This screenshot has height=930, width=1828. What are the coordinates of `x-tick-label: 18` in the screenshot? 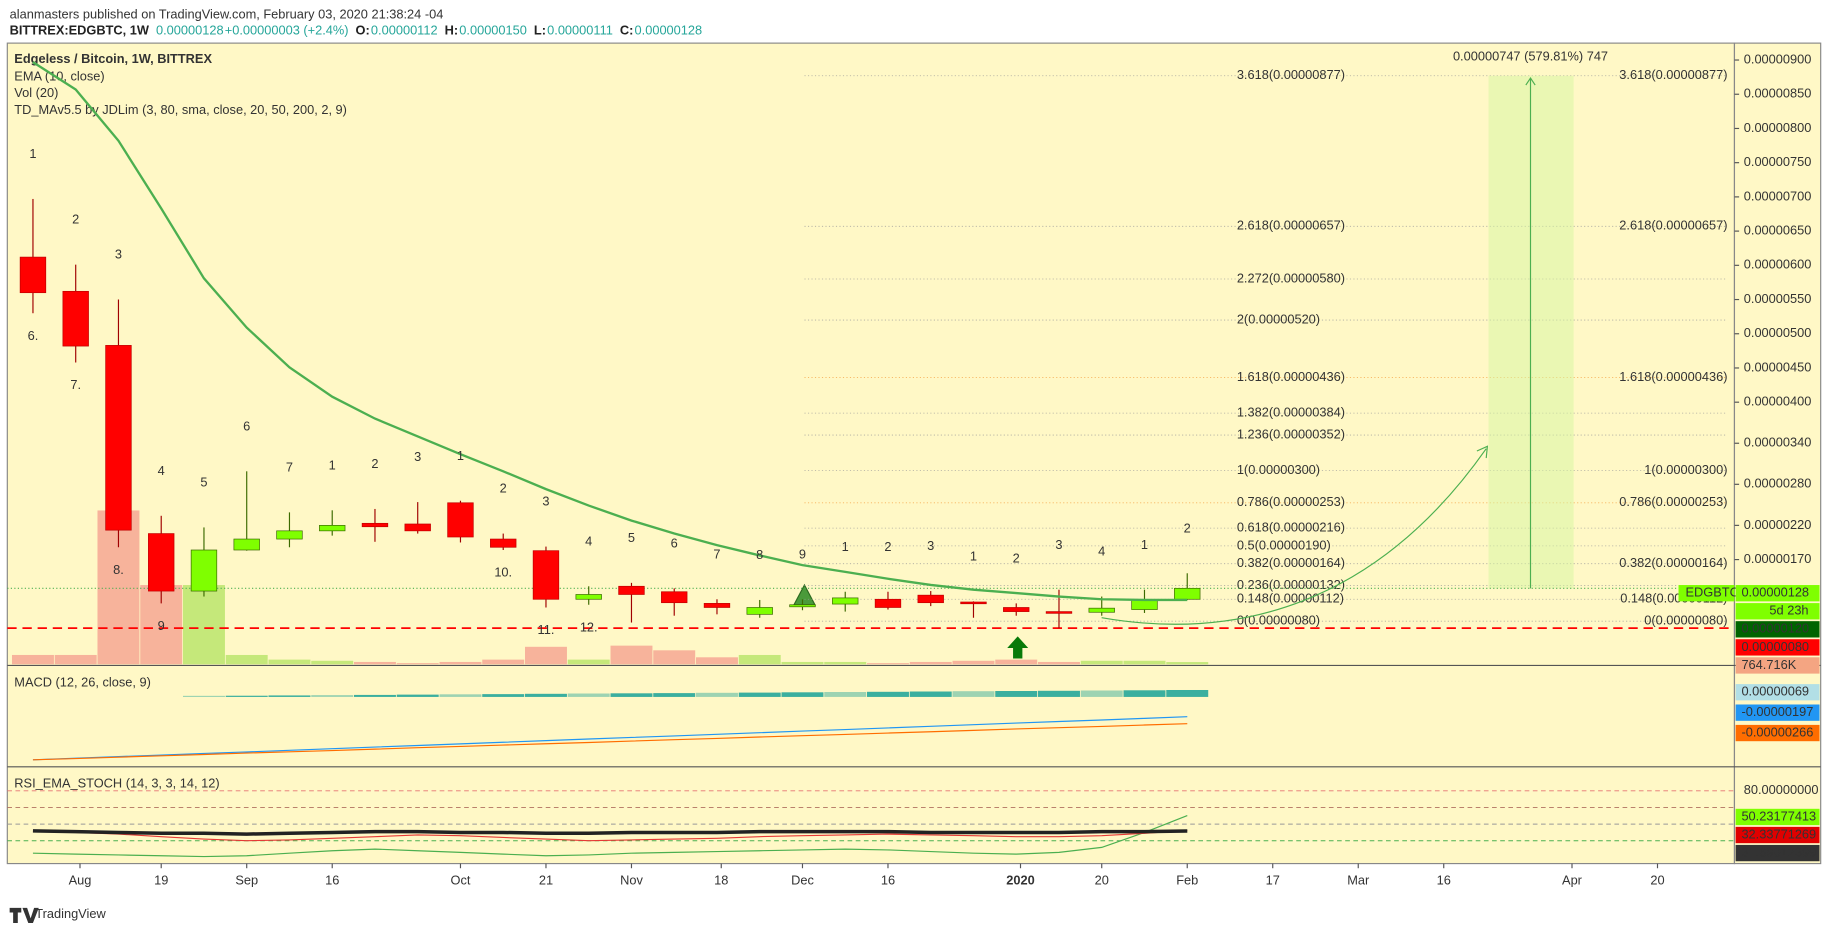 It's located at (721, 879).